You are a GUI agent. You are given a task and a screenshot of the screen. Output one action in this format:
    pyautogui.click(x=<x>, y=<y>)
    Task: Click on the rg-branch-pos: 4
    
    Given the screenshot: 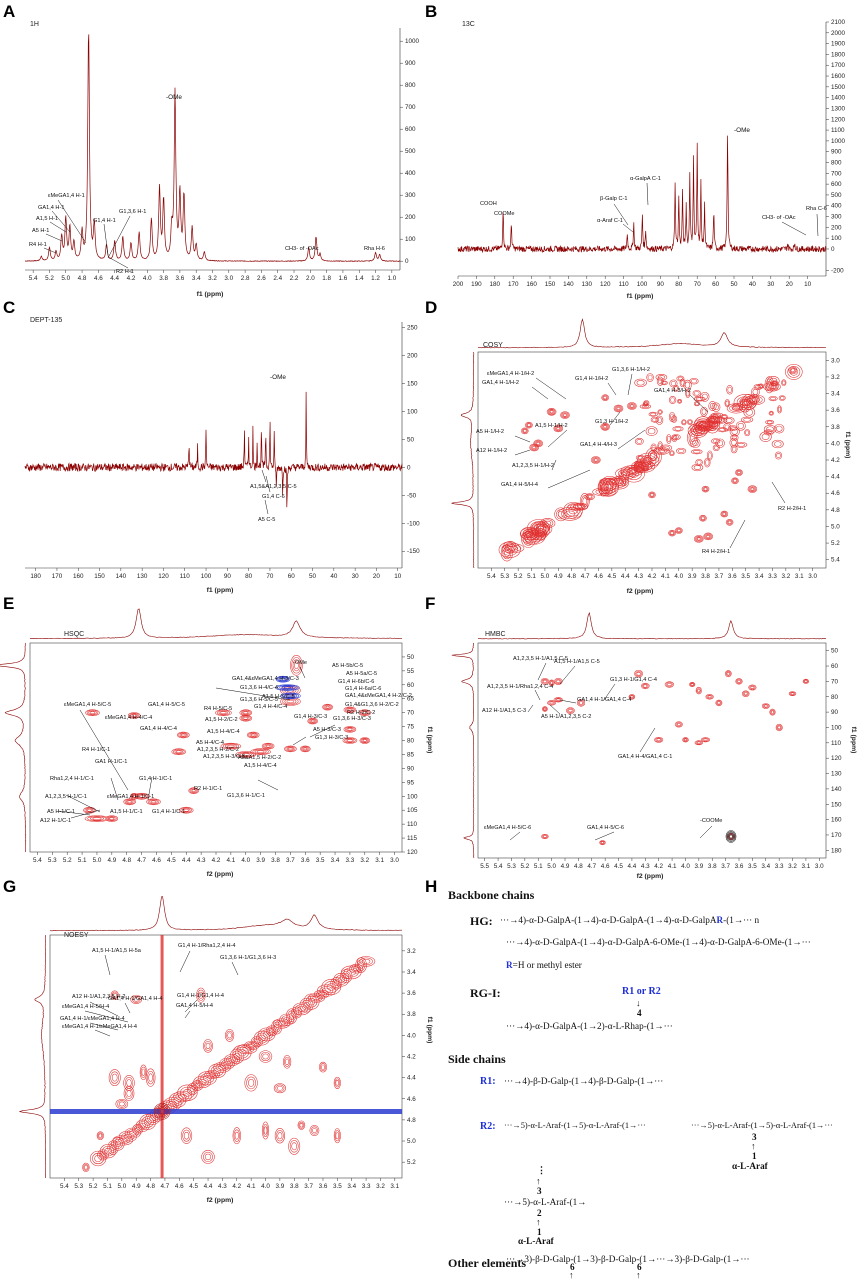 What is the action you would take?
    pyautogui.click(x=639, y=1013)
    